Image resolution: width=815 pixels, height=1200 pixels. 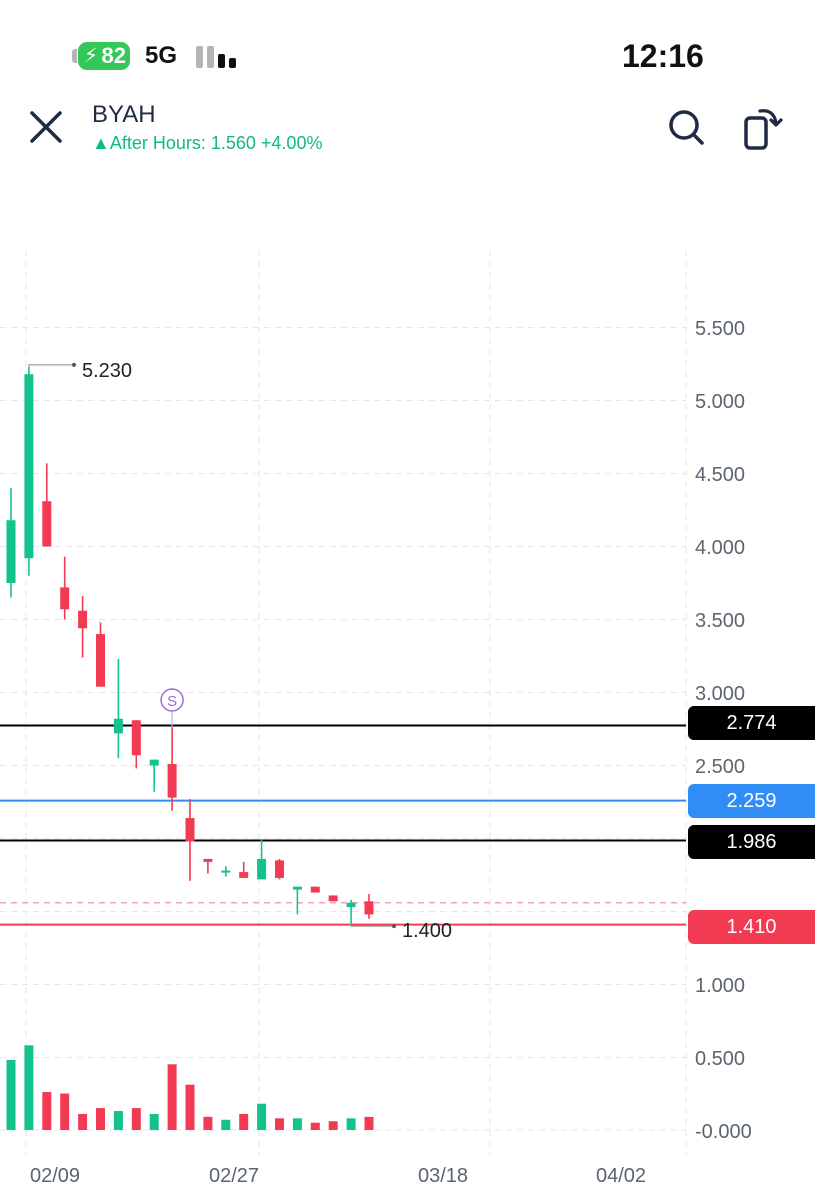 I want to click on y-tick-label: 3.500, so click(x=720, y=621).